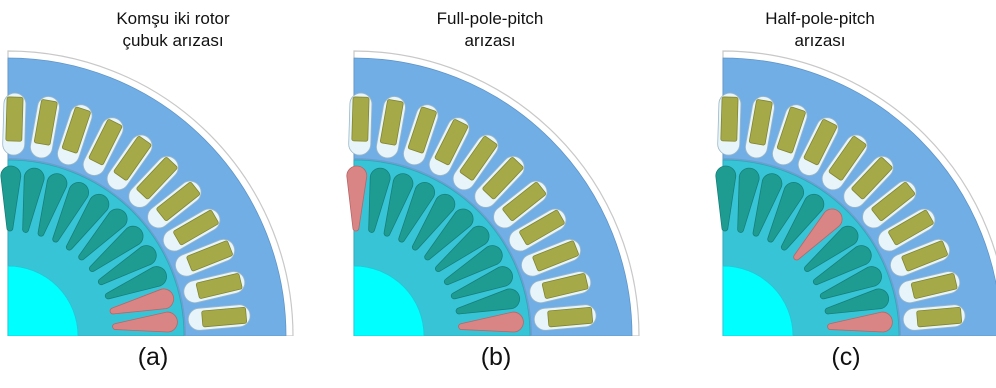  I want to click on panel-a-title-line-1: Komşu iki rotor, so click(173, 18).